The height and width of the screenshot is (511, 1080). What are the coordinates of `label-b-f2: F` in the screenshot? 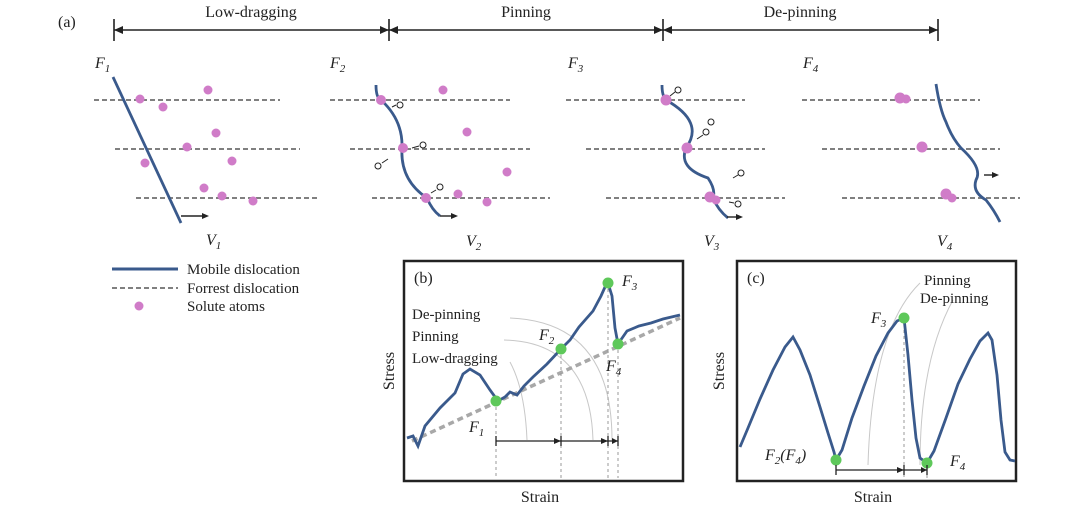 It's located at (543, 335).